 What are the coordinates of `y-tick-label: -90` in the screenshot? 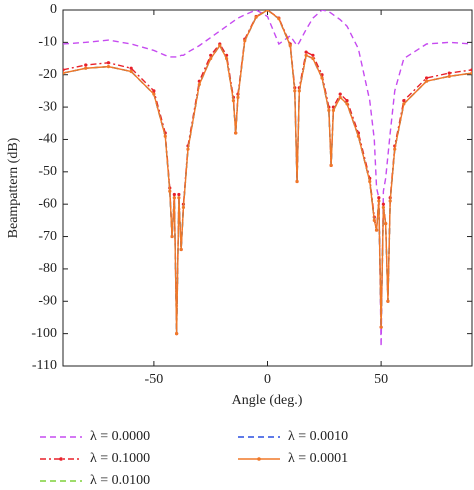 It's located at (47, 300).